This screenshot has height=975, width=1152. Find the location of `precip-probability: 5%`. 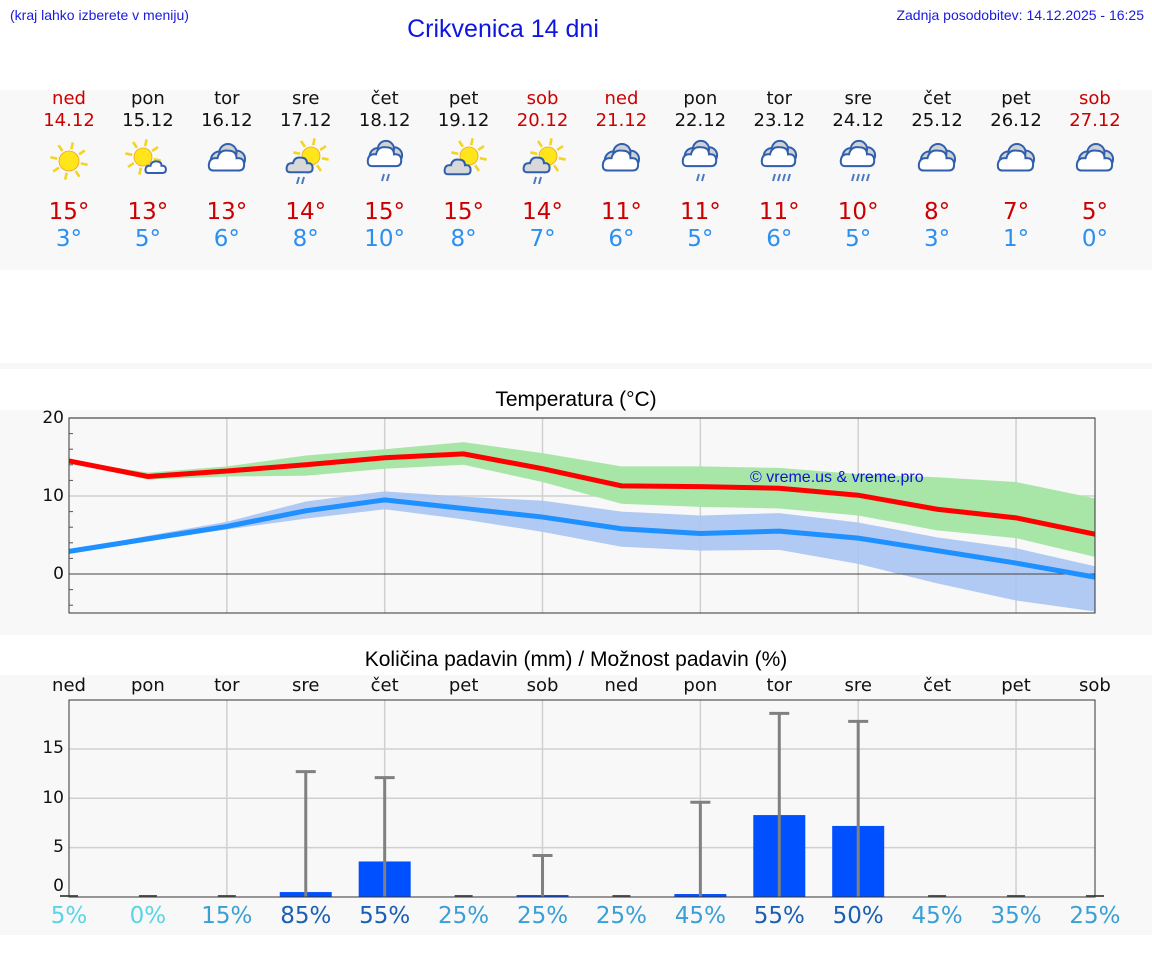

precip-probability: 5% is located at coordinates (69, 916).